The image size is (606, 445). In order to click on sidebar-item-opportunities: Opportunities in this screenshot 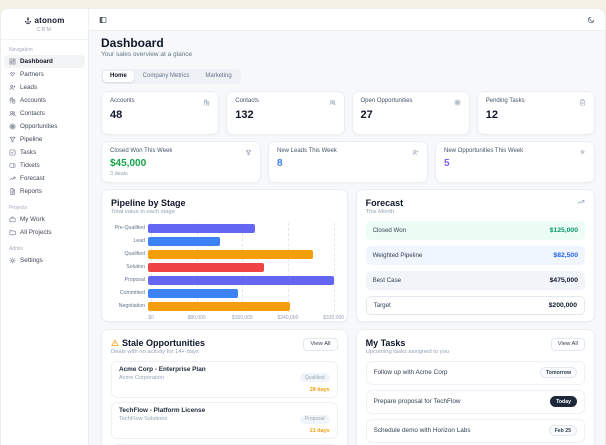, I will do `click(44, 126)`.